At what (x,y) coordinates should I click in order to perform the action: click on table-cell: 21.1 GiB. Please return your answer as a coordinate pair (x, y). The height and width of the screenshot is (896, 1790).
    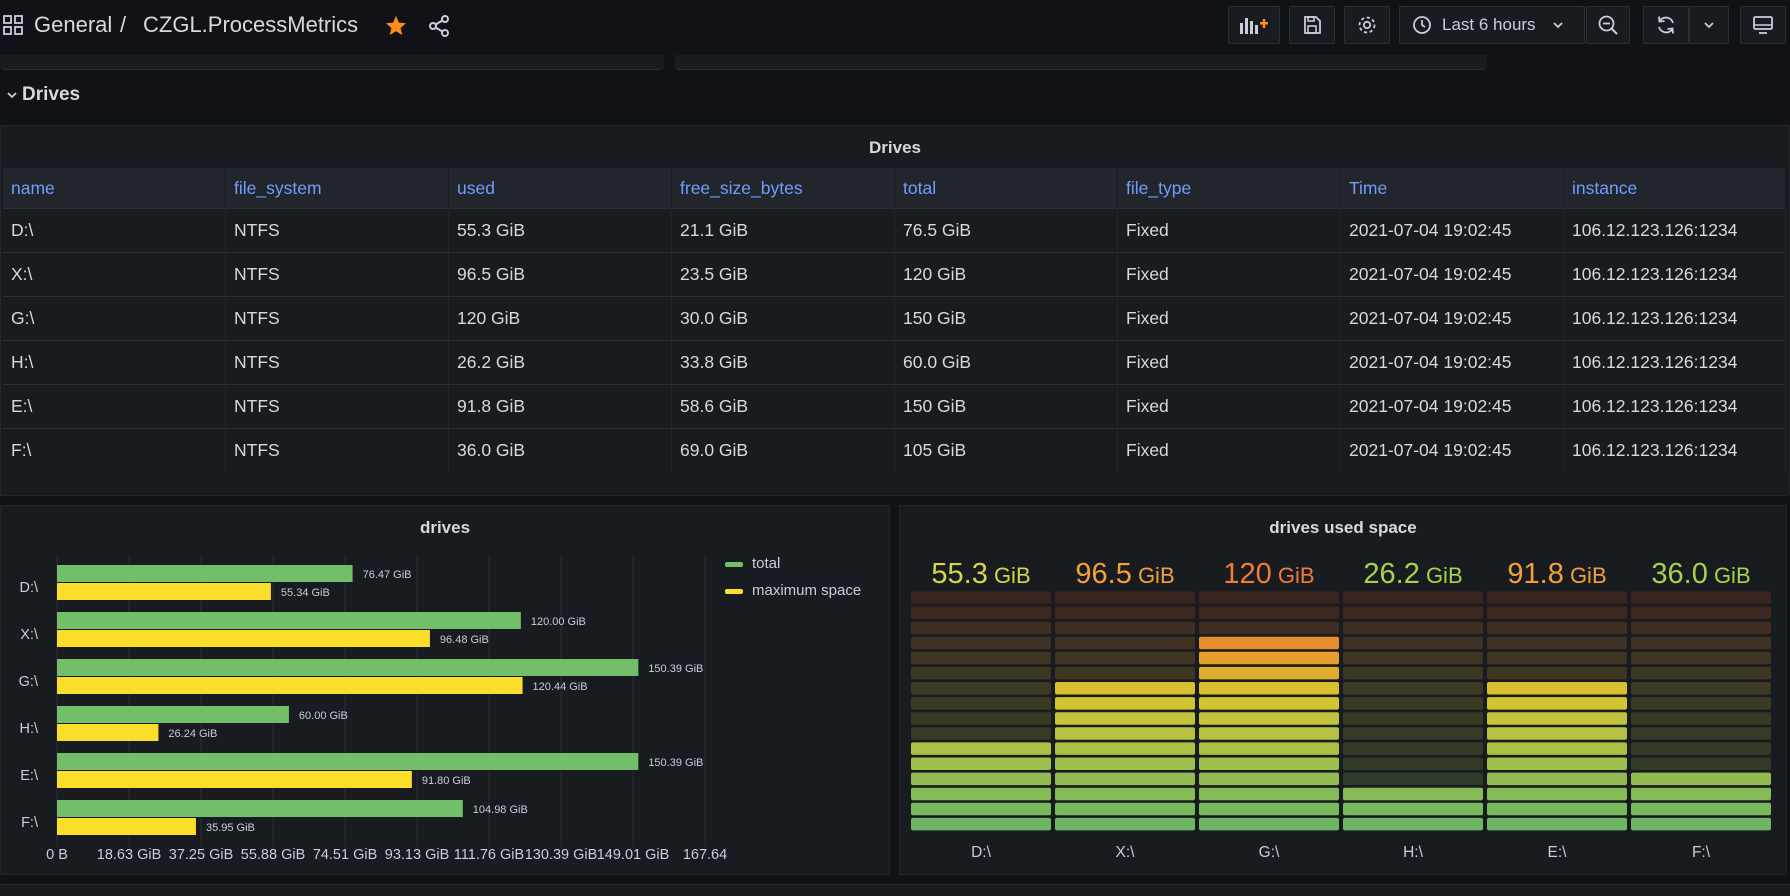
    Looking at the image, I should click on (783, 230).